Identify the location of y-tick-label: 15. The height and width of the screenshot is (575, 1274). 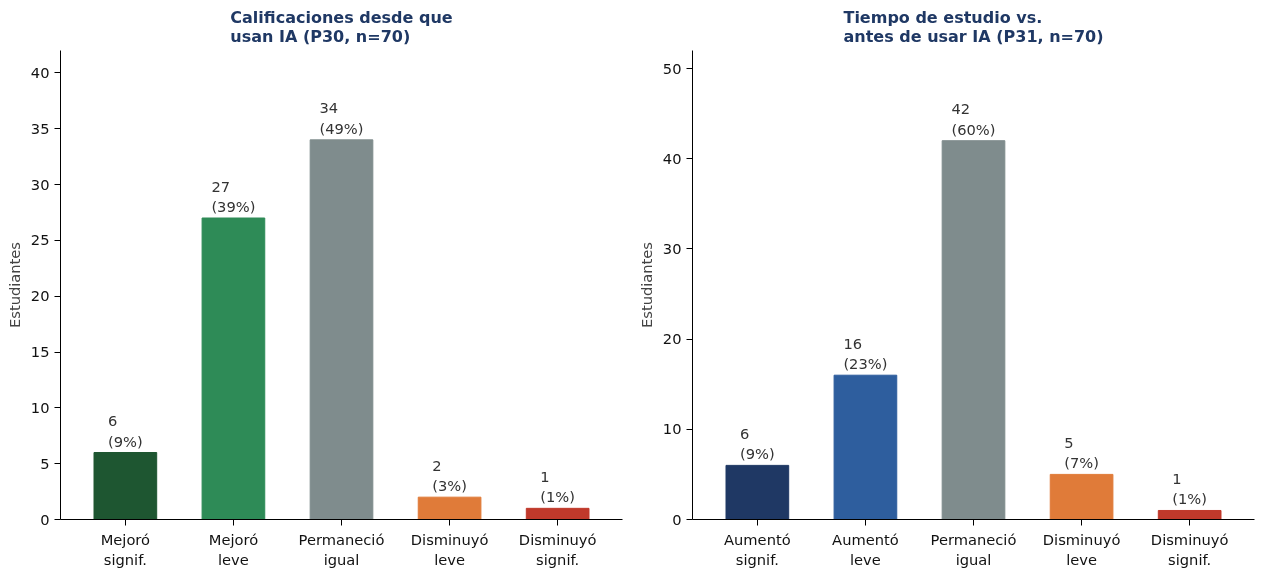
(40, 351).